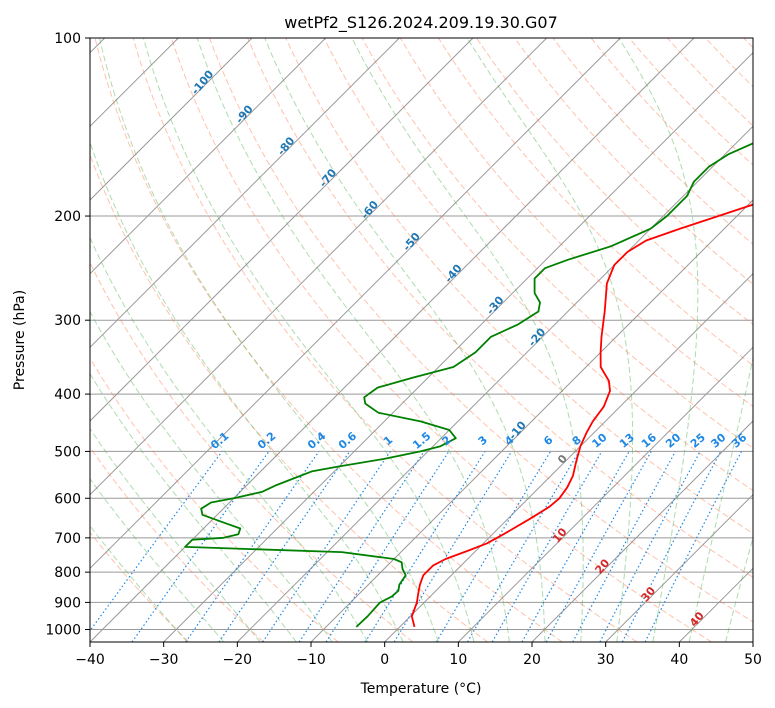 The height and width of the screenshot is (708, 775). I want to click on x-tick-label: −10, so click(311, 660).